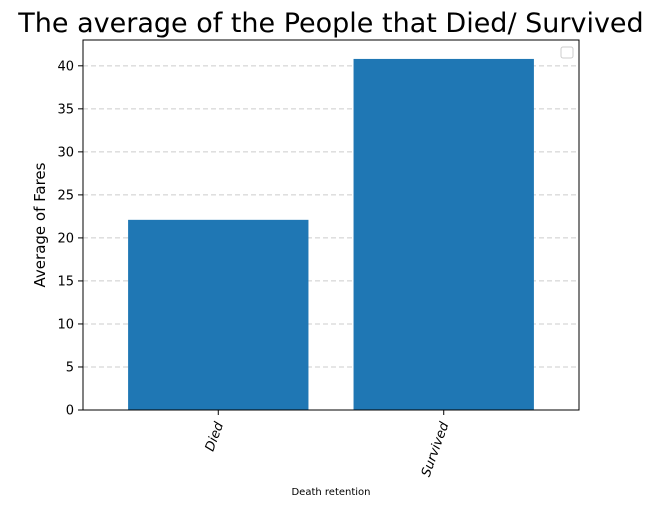 Image resolution: width=662 pixels, height=511 pixels. I want to click on x-tick-label: Survived, so click(436, 449).